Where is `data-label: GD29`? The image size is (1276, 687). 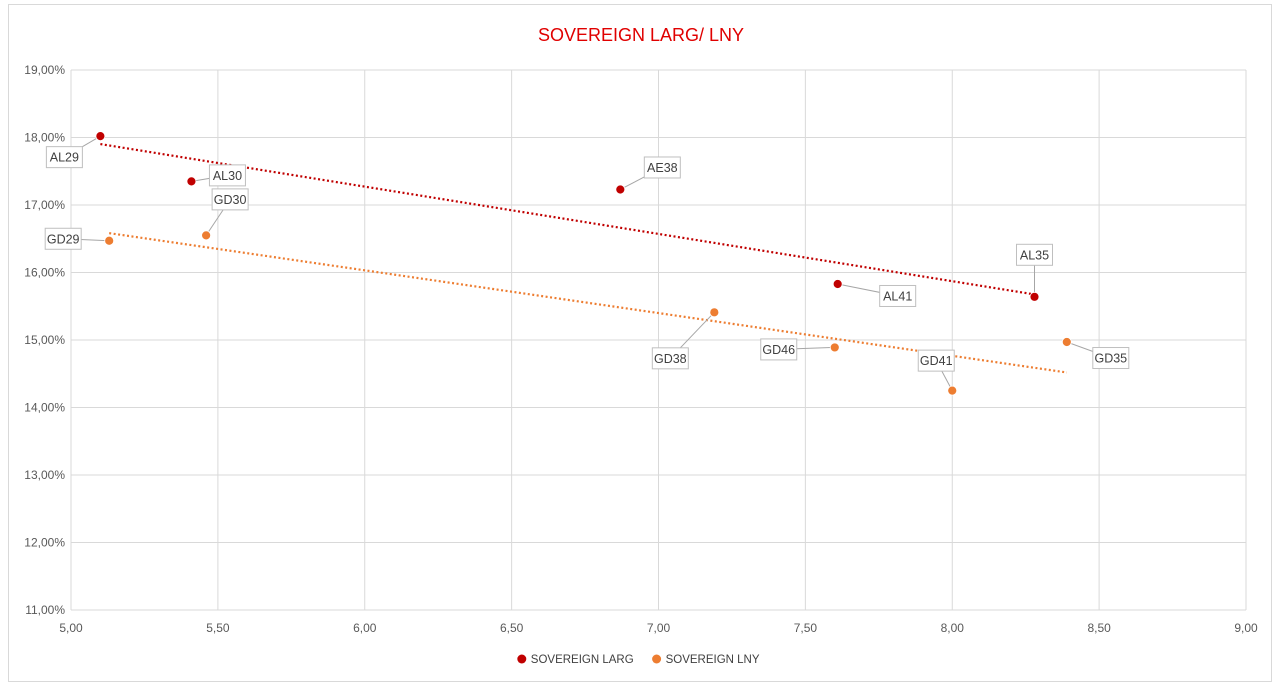
data-label: GD29 is located at coordinates (63, 239).